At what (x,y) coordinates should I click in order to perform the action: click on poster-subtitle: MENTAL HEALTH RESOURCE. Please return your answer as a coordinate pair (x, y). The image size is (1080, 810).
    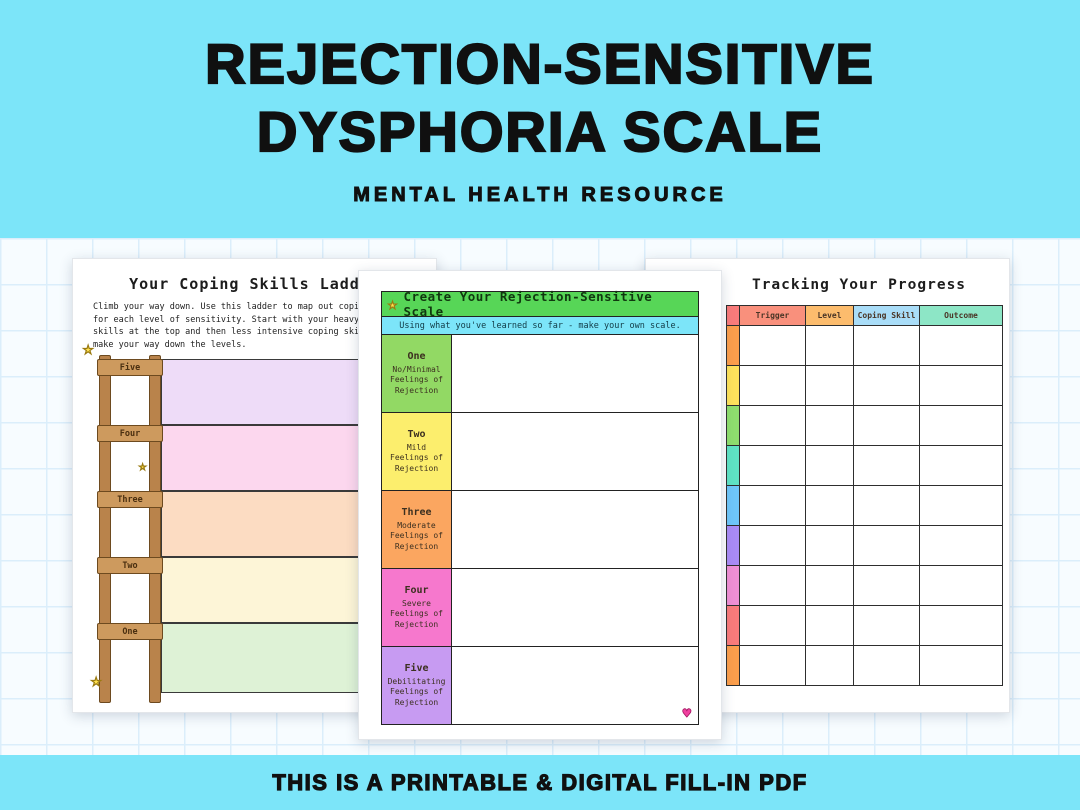
    Looking at the image, I should click on (540, 195).